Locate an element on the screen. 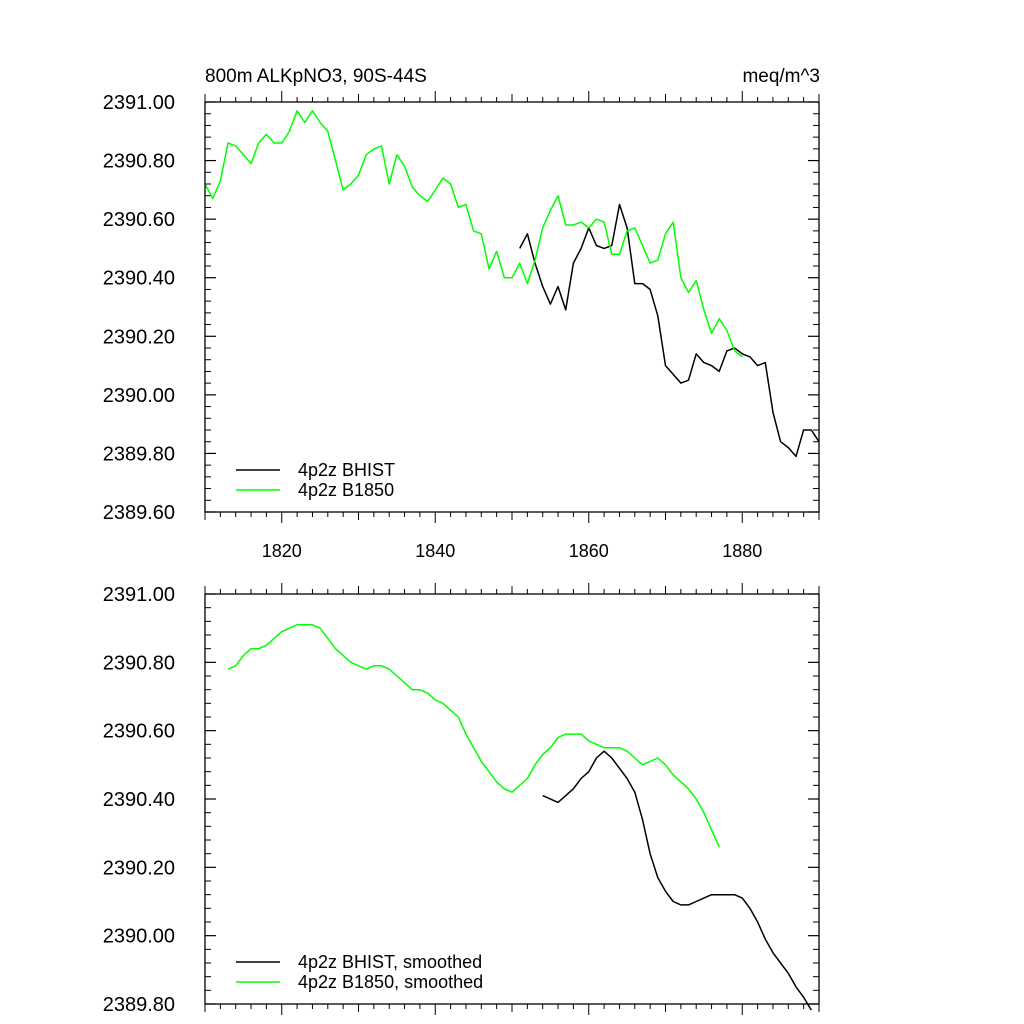 The image size is (1024, 1024). x-tick-label: 1880 is located at coordinates (742, 551).